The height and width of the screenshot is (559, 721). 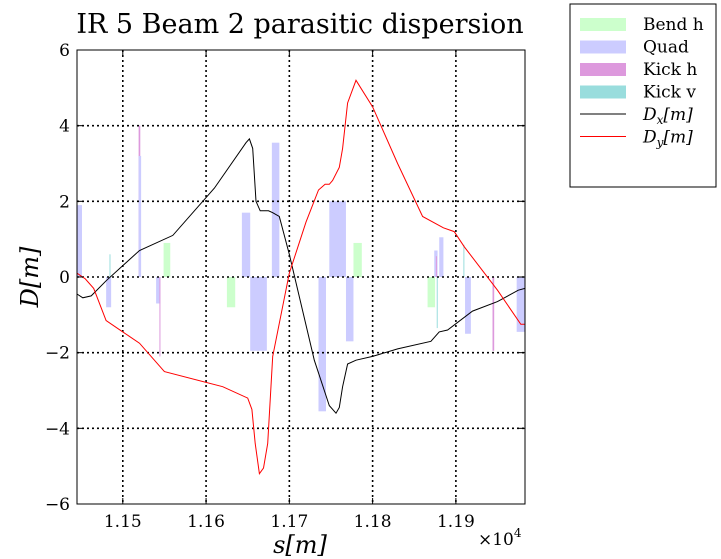 I want to click on y-tick-label: 2, so click(x=64, y=202).